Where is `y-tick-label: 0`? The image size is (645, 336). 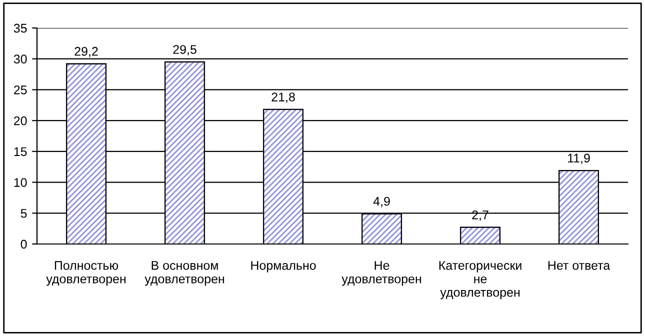 y-tick-label: 0 is located at coordinates (23, 244).